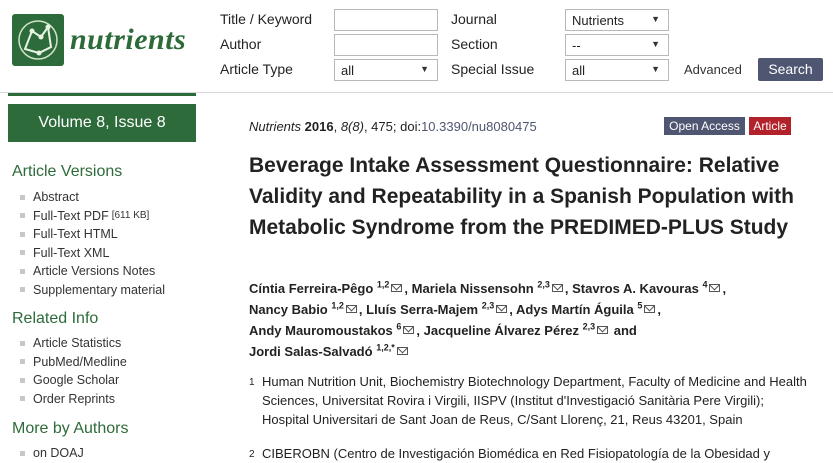  What do you see at coordinates (579, 70) in the screenshot?
I see `special-issue-value: all` at bounding box center [579, 70].